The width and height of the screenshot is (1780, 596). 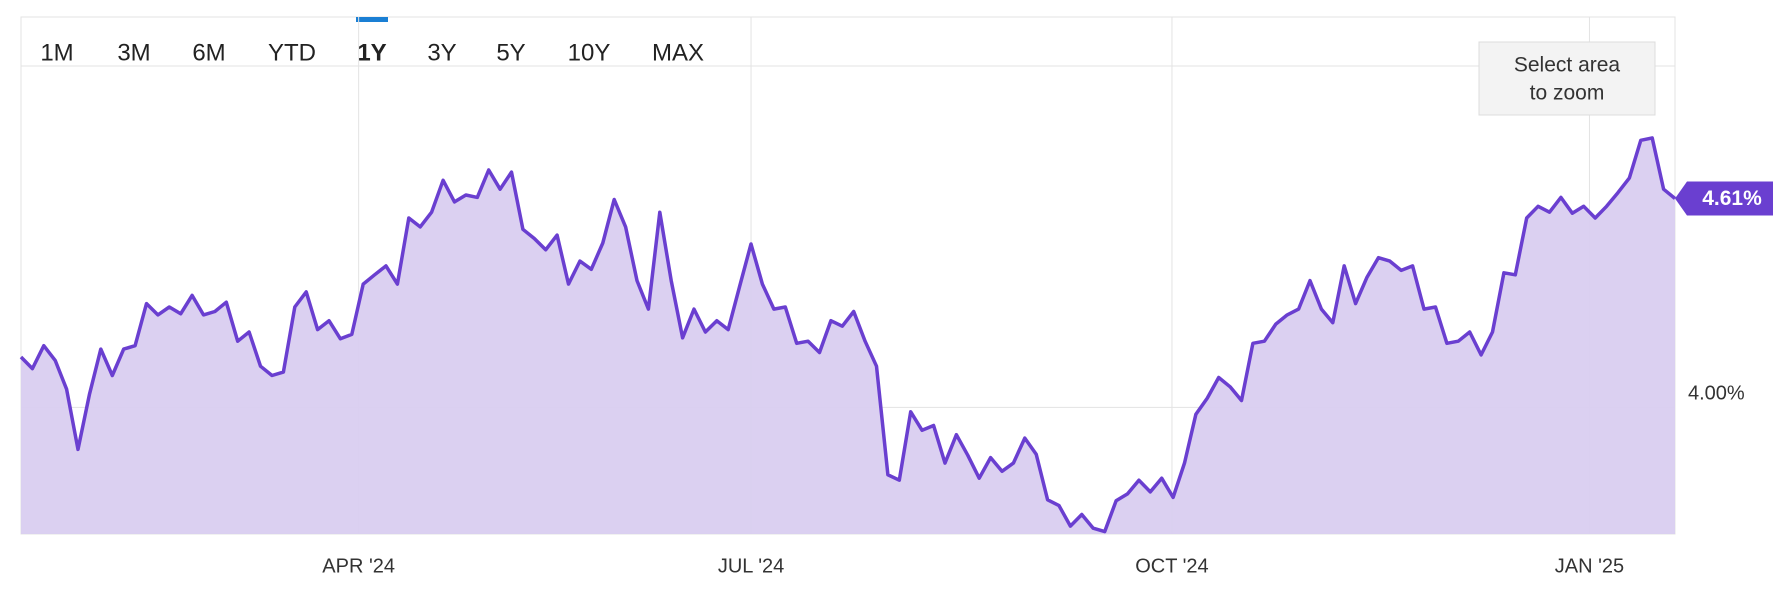 I want to click on x-tick-label: APR '24, so click(x=358, y=566).